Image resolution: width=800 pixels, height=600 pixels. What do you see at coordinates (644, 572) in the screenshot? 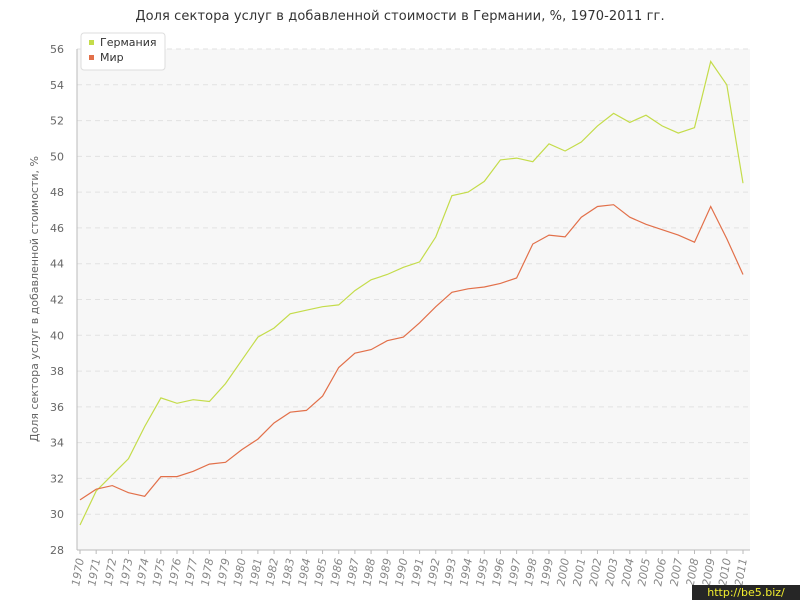
I see `x-tick-label: 2005` at bounding box center [644, 572].